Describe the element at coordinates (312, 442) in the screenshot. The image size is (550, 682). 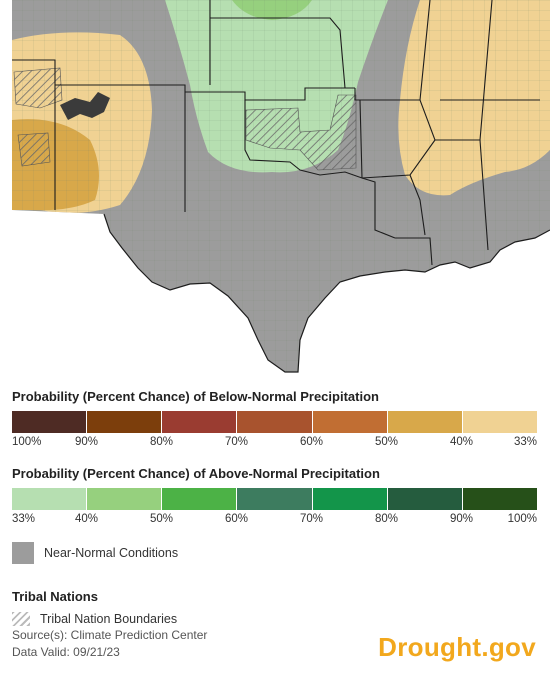
I see `below-tick: 60%` at that location.